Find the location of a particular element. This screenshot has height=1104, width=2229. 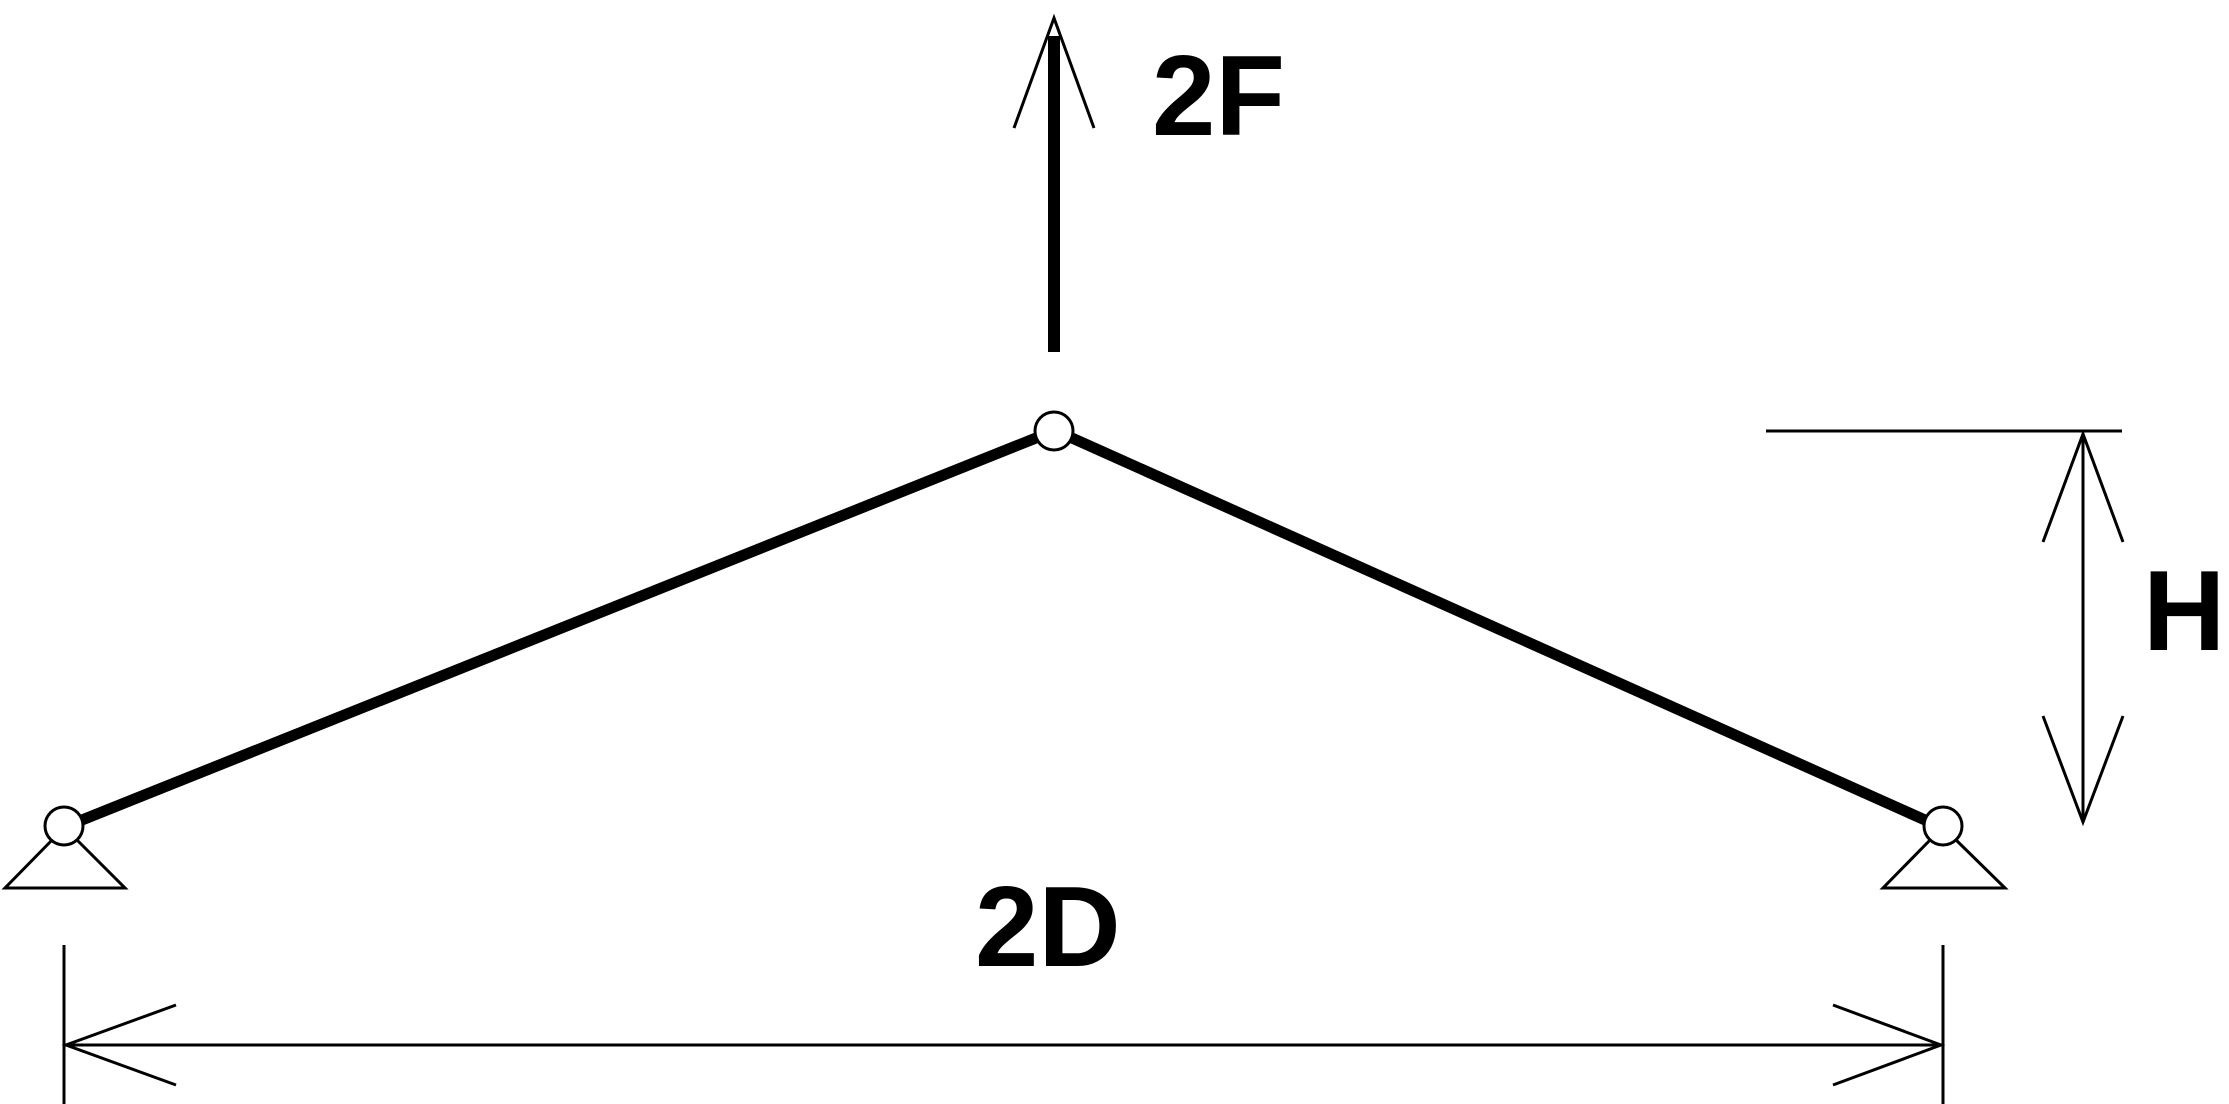

span-dimension is located at coordinates (1003, 1024).